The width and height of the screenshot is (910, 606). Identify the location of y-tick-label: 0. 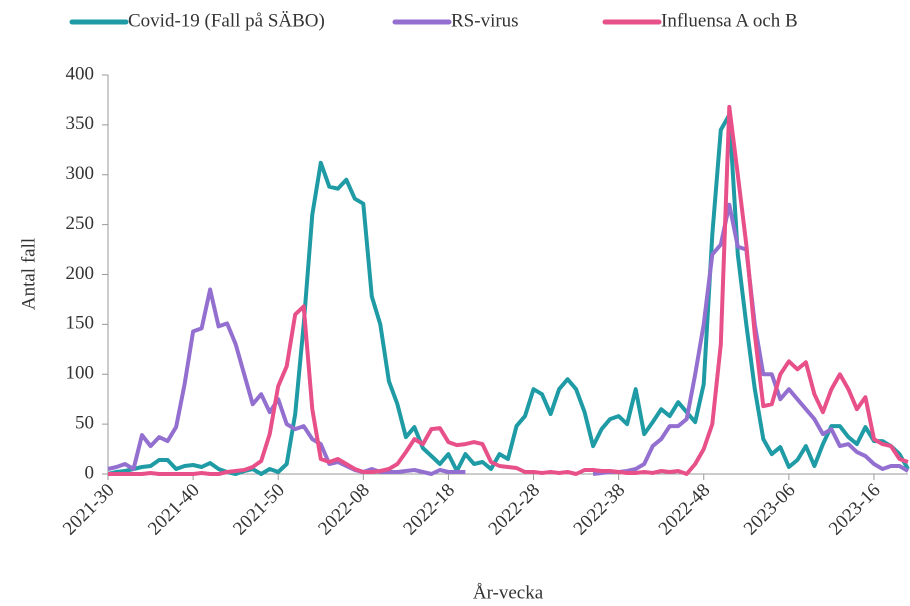
(90, 472).